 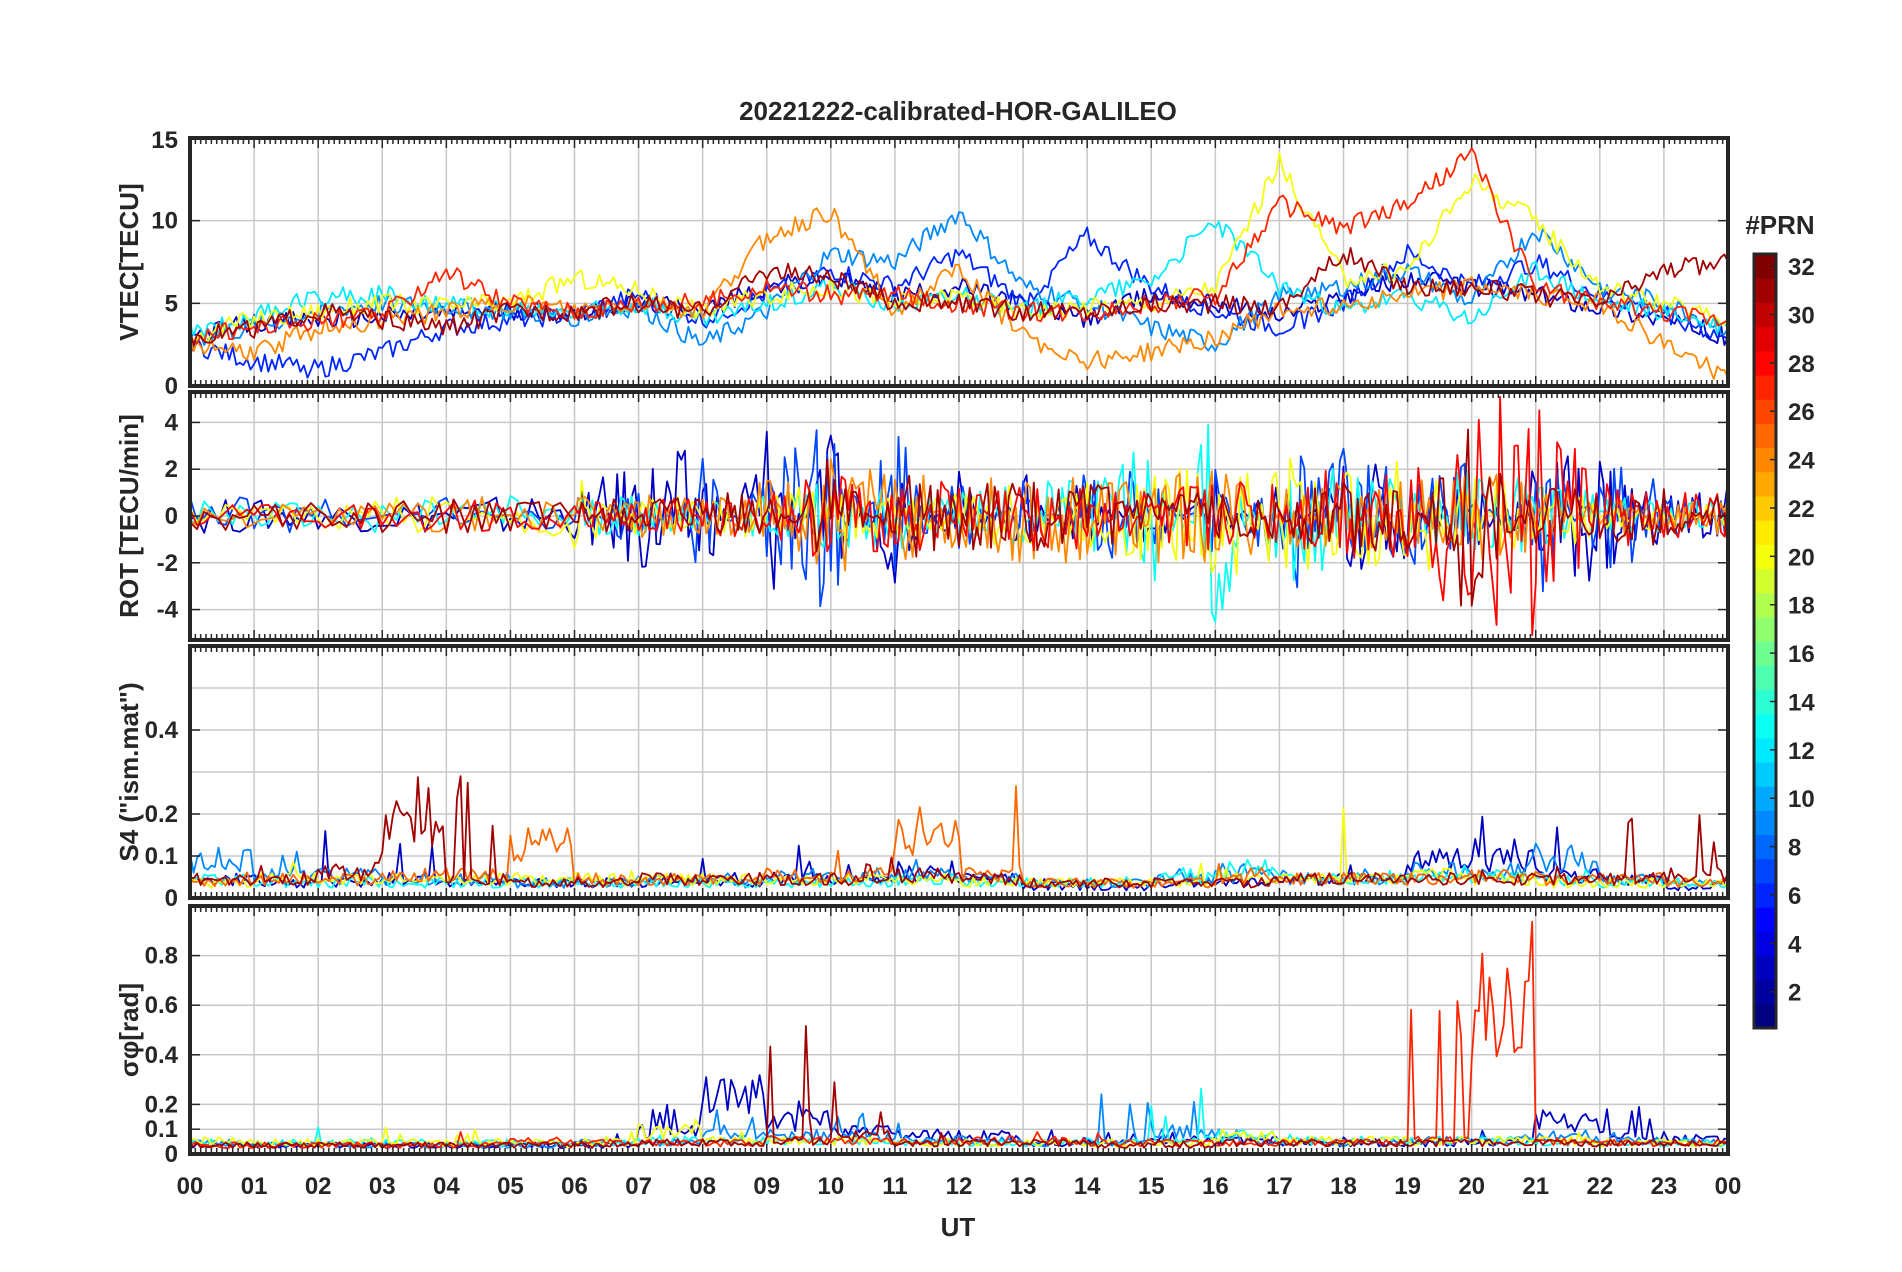 What do you see at coordinates (1215, 1186) in the screenshot?
I see `x-tick-label: 16` at bounding box center [1215, 1186].